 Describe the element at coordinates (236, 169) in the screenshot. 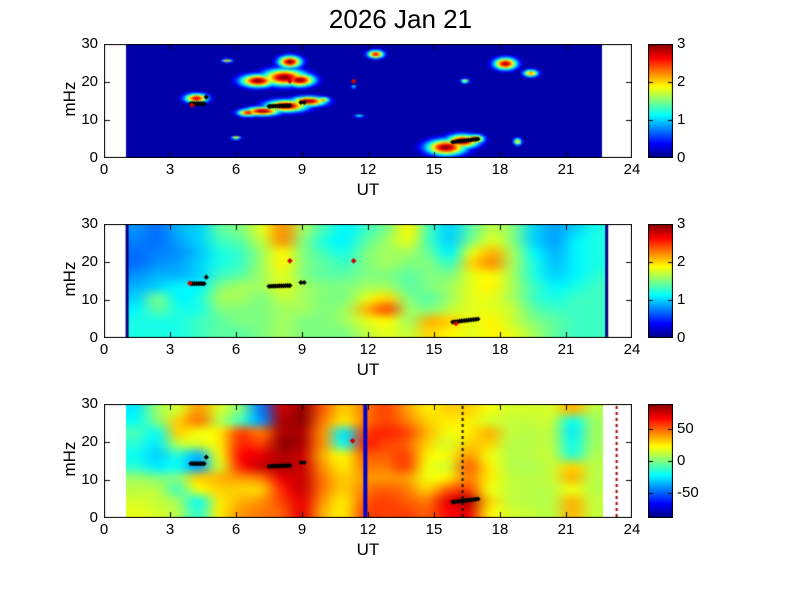

I see `xtick-label-6-panel1: 6` at that location.